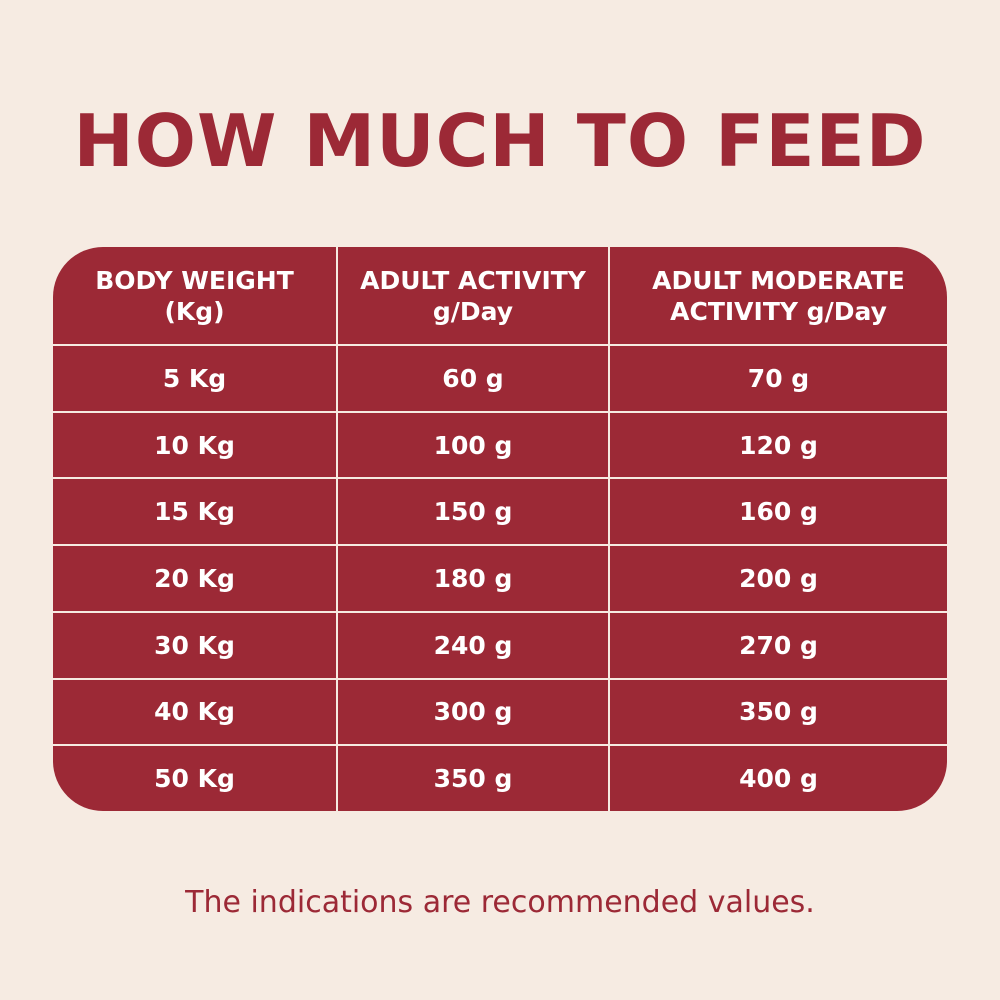 The height and width of the screenshot is (1000, 1000). I want to click on table-cell: 120 g, so click(778, 445).